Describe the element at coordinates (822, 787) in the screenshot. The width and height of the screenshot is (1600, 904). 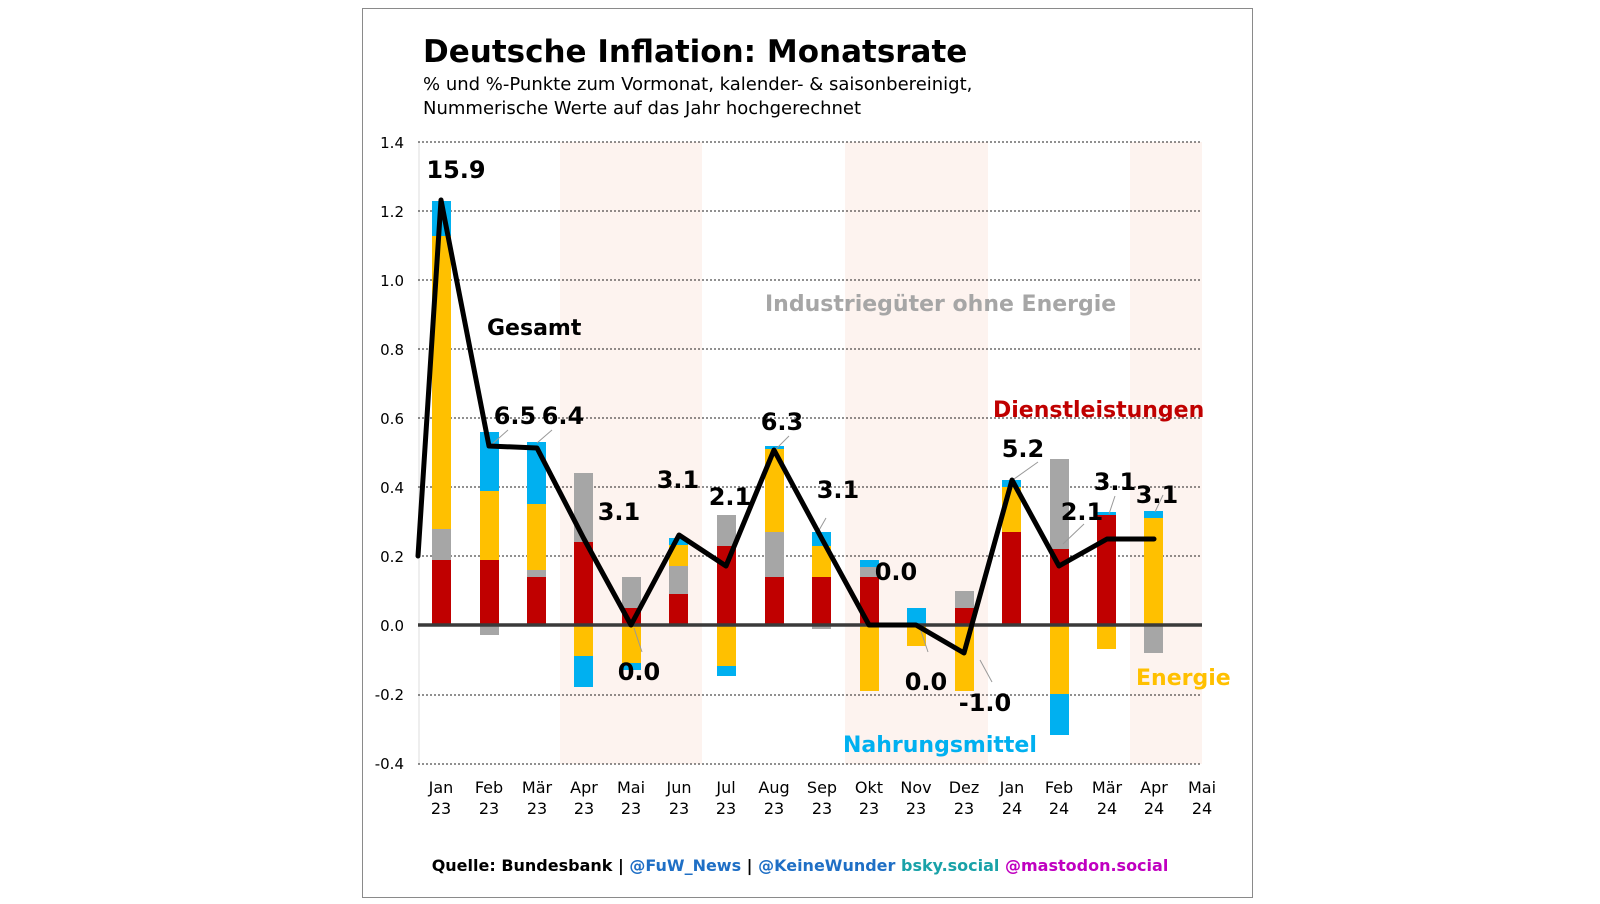
I see `xtick-month: Sep` at that location.